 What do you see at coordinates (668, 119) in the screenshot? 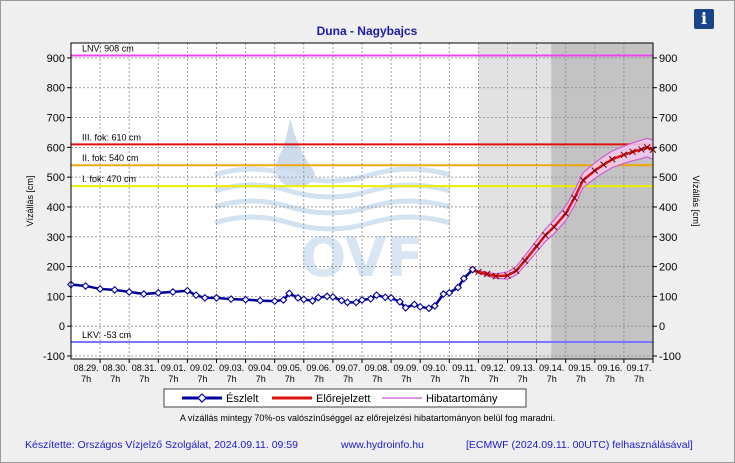
I see `y-tick-label-right: 700` at bounding box center [668, 119].